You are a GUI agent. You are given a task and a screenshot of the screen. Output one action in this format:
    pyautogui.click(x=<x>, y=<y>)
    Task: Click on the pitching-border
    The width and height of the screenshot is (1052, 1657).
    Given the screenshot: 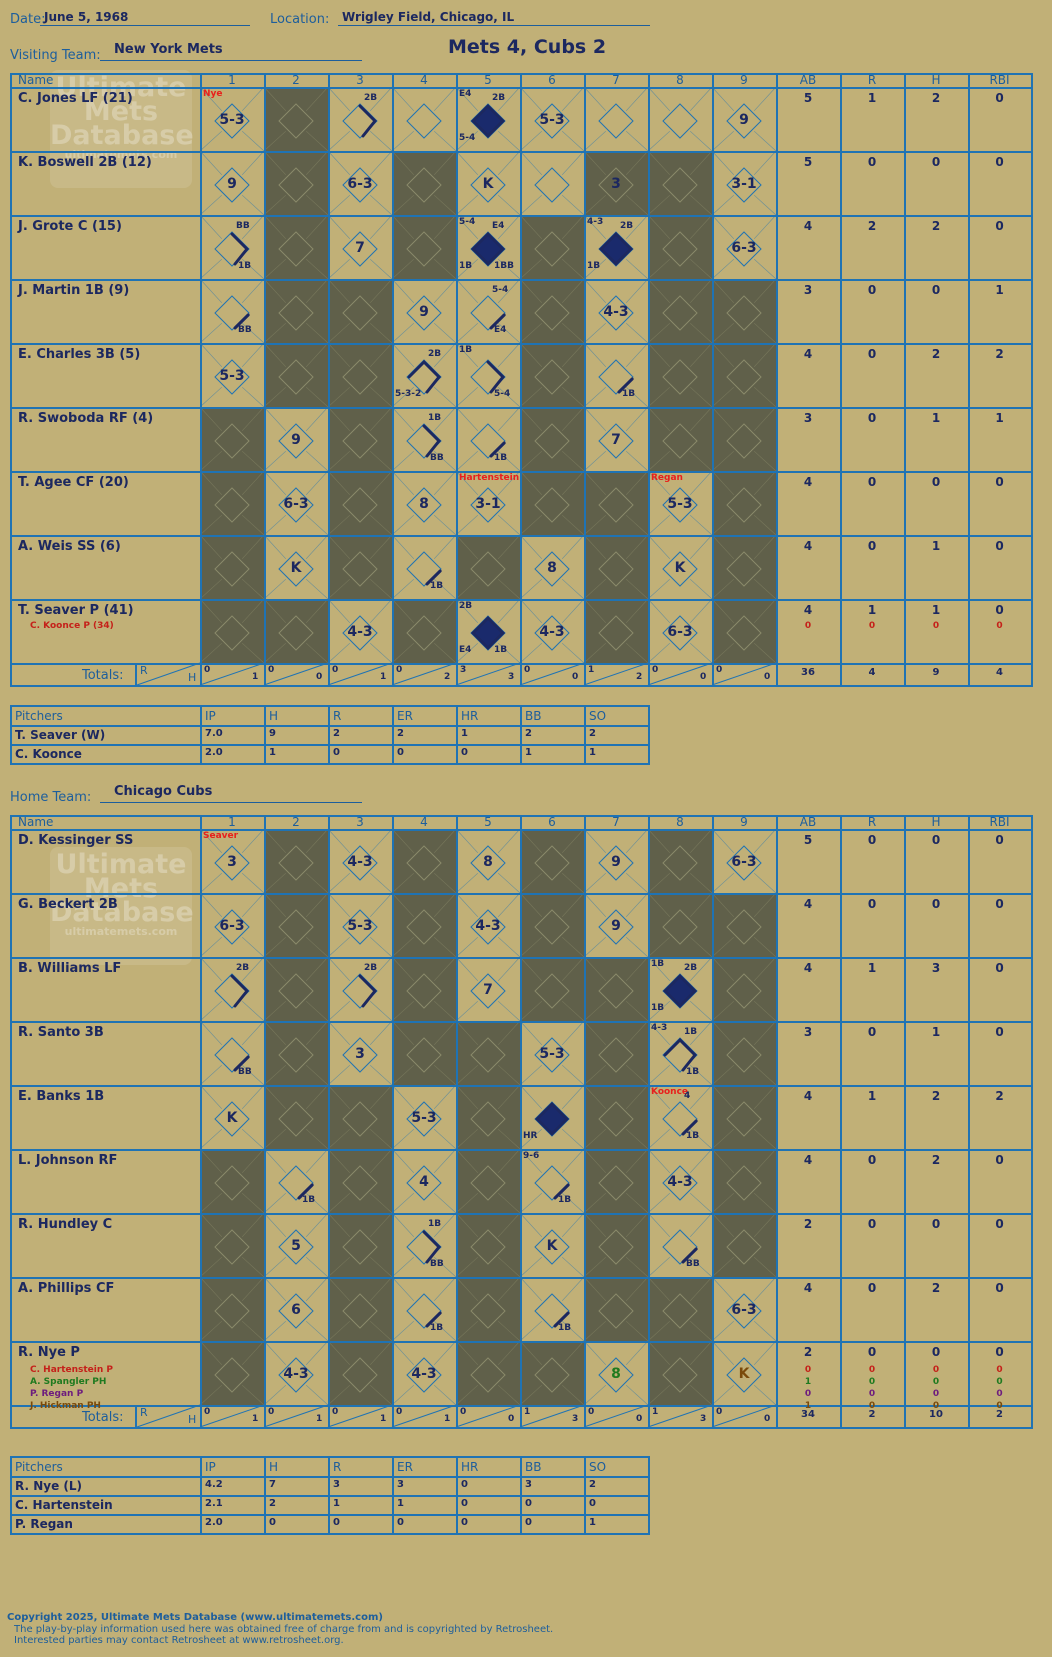 What is the action you would take?
    pyautogui.click(x=330, y=735)
    